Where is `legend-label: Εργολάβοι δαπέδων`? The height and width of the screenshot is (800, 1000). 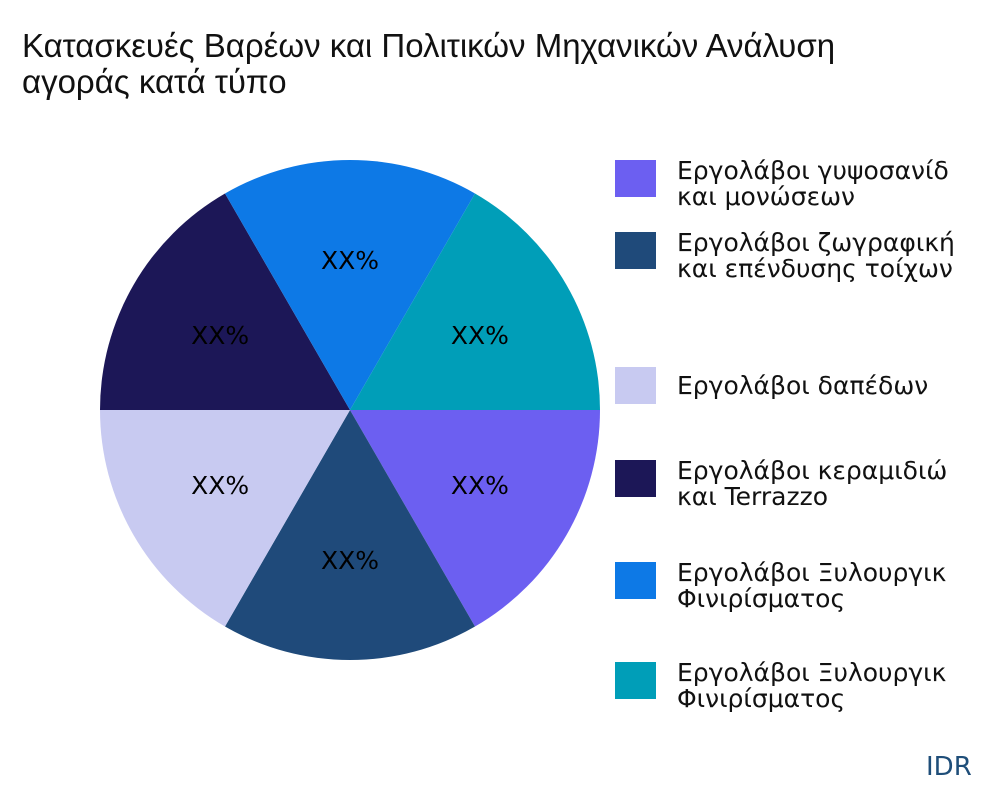 legend-label: Εργολάβοι δαπέδων is located at coordinates (803, 385).